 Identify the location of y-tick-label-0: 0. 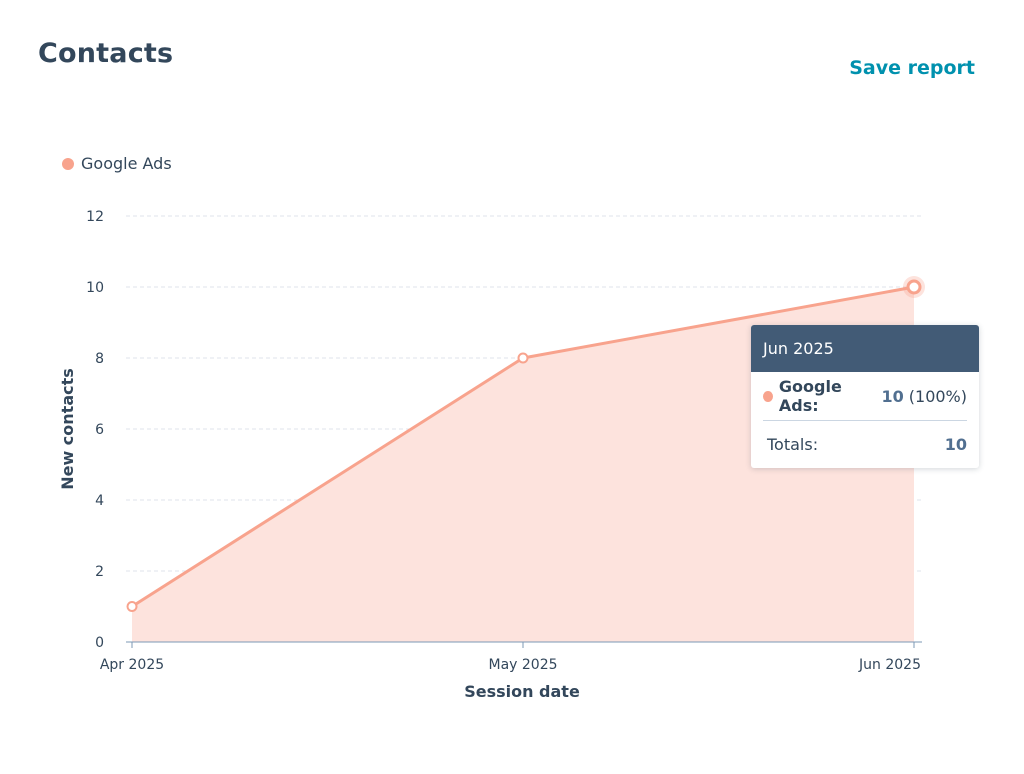
(99, 643).